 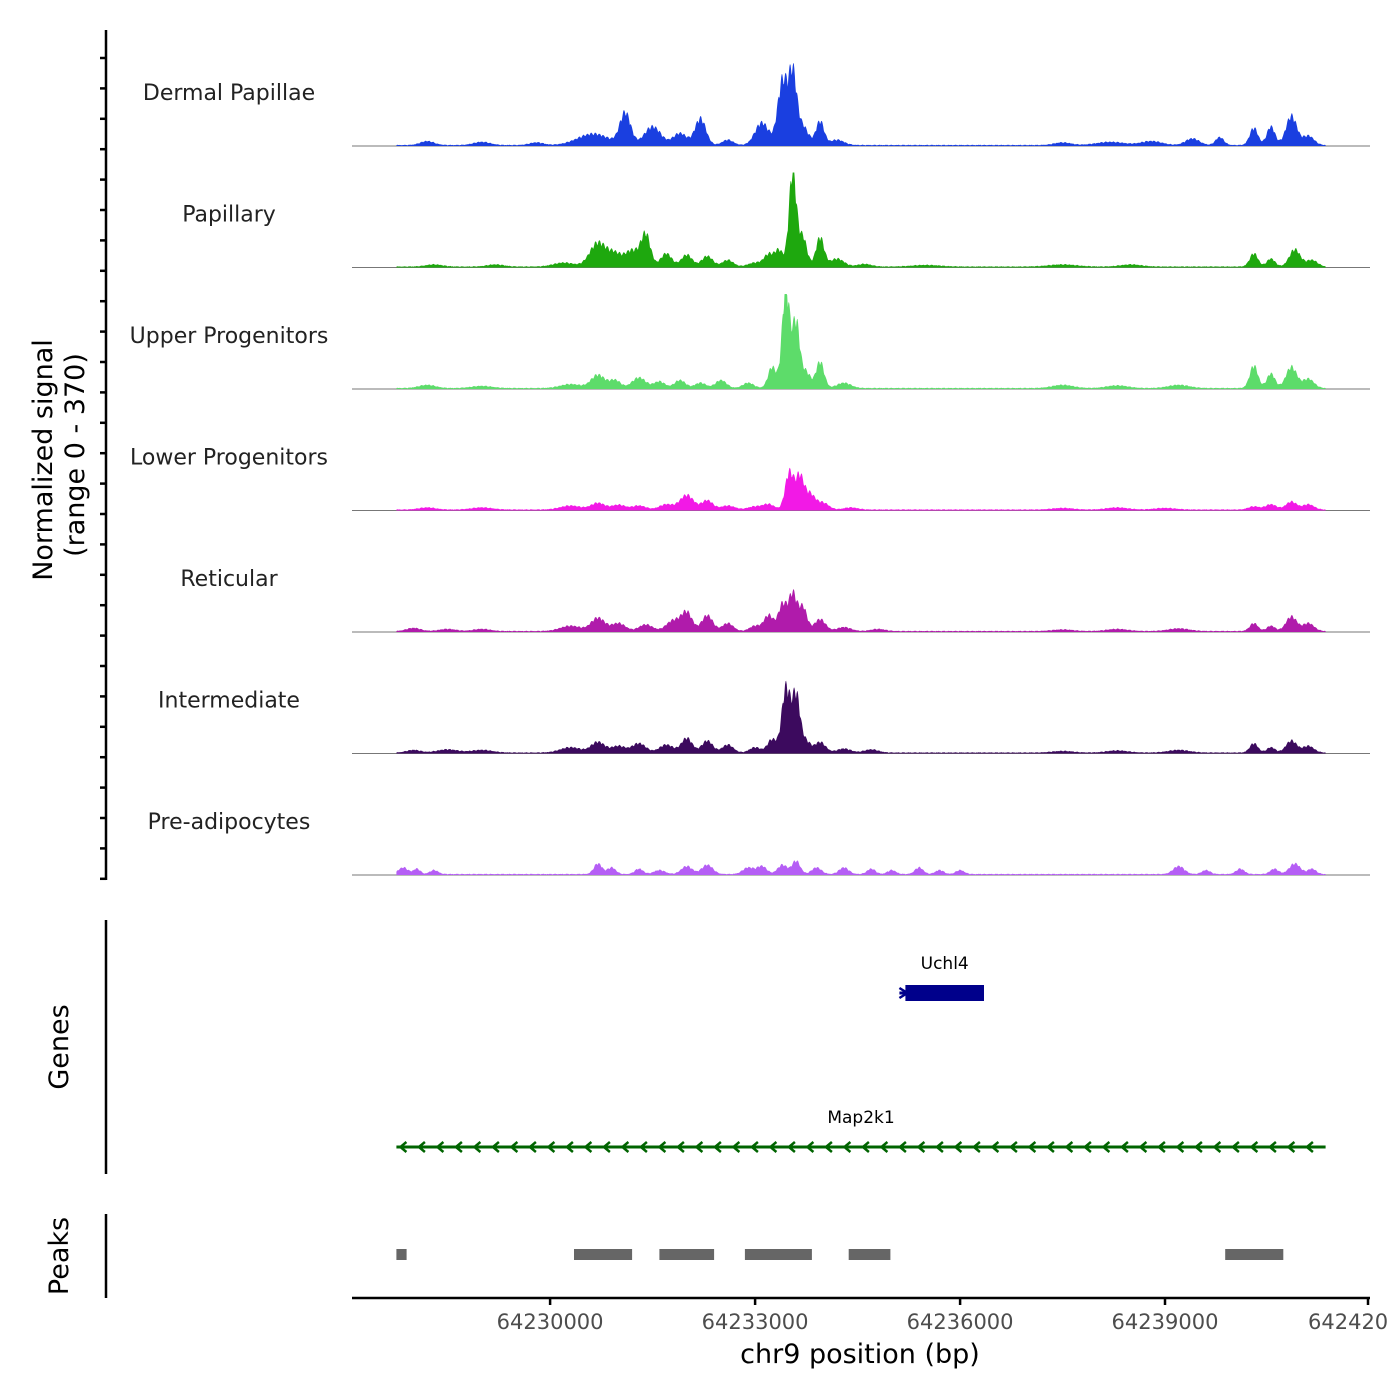 What do you see at coordinates (860, 1354) in the screenshot?
I see `x-axis-label: chr9 position (bp)` at bounding box center [860, 1354].